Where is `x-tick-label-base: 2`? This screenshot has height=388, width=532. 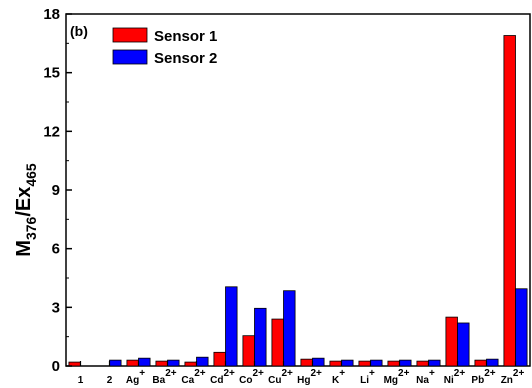 x-tick-label-base: 2 is located at coordinates (110, 380).